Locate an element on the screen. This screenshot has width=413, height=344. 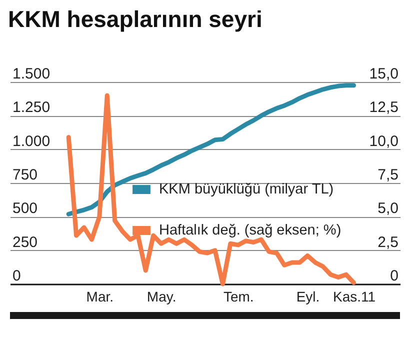
legend-label: KKM büyüklüğü (milyar TL) is located at coordinates (246, 190).